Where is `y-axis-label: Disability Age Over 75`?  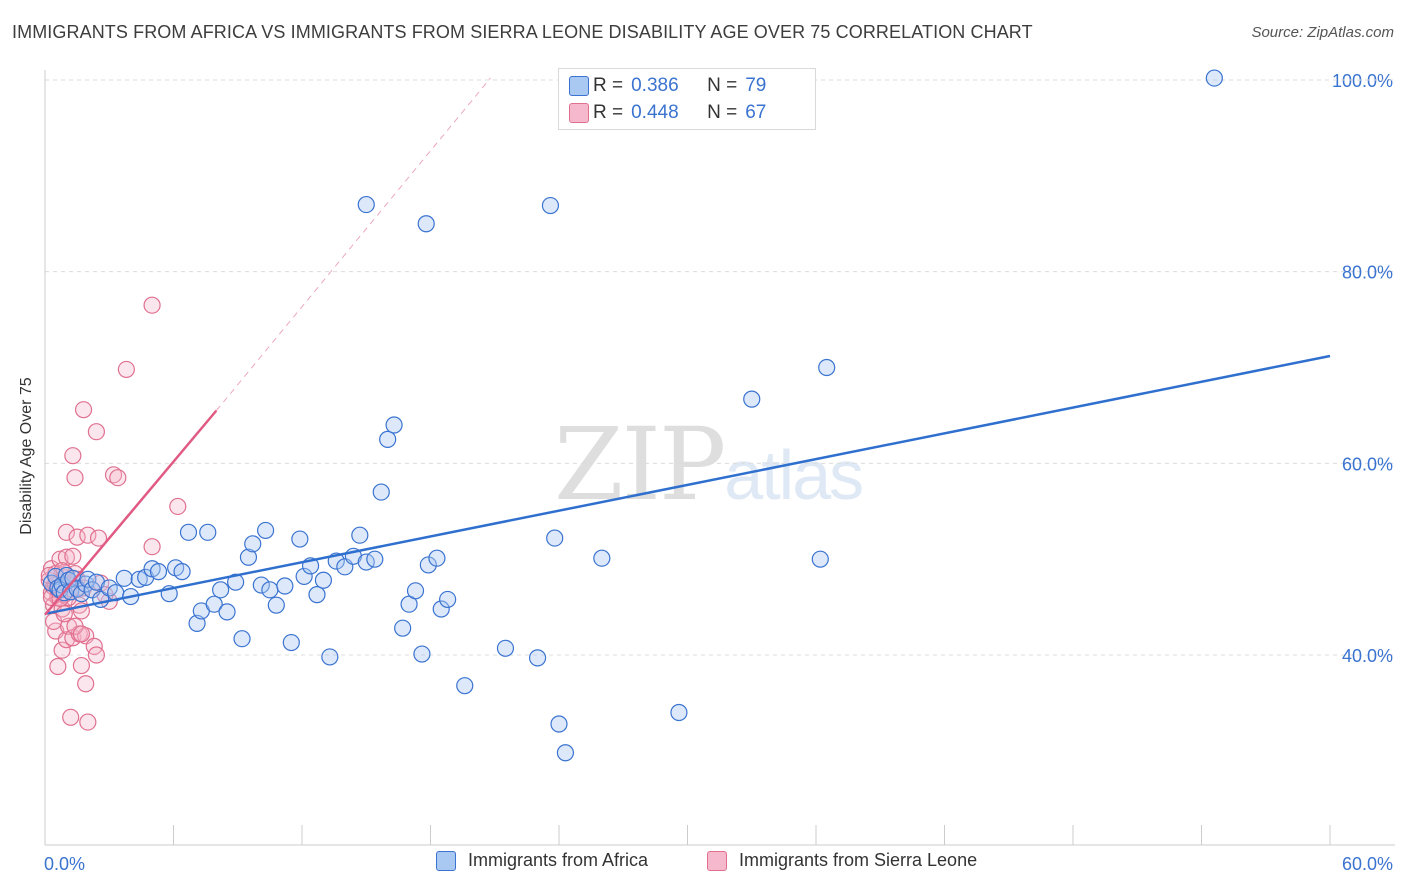
y-axis-label: Disability Age Over 75 is located at coordinates (26, 456).